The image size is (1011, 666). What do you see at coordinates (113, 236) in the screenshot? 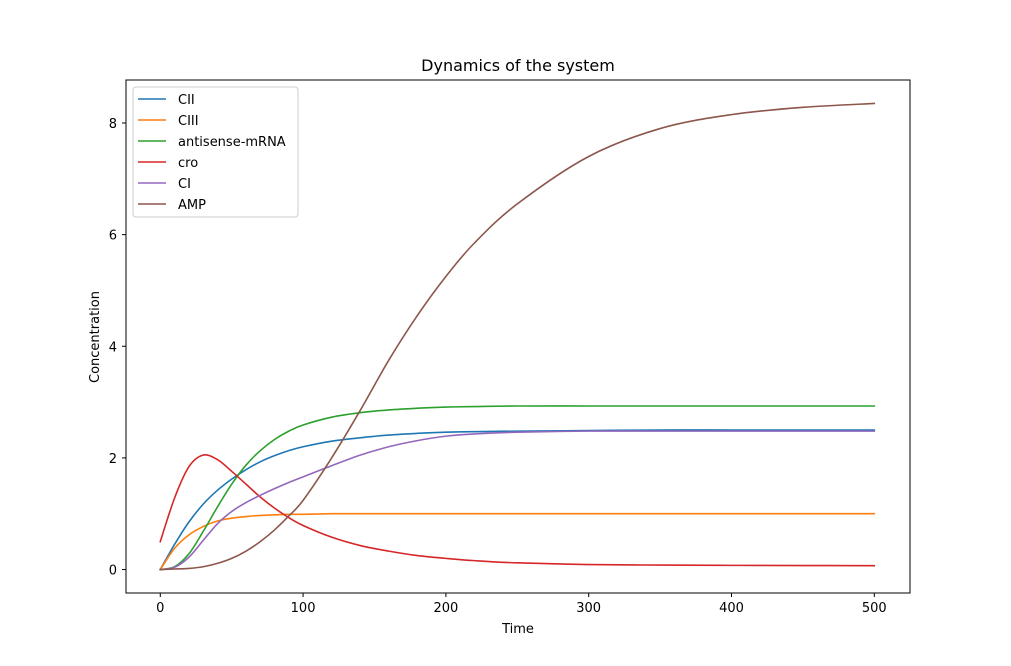
I see `y-tick-label: 6` at bounding box center [113, 236].